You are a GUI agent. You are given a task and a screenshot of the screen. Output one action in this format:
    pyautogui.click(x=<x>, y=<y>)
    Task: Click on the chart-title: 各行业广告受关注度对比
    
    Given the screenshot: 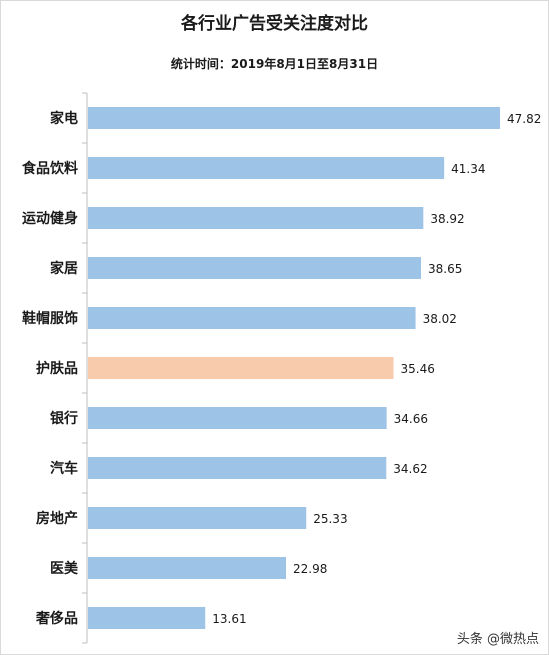 What is the action you would take?
    pyautogui.click(x=274, y=24)
    